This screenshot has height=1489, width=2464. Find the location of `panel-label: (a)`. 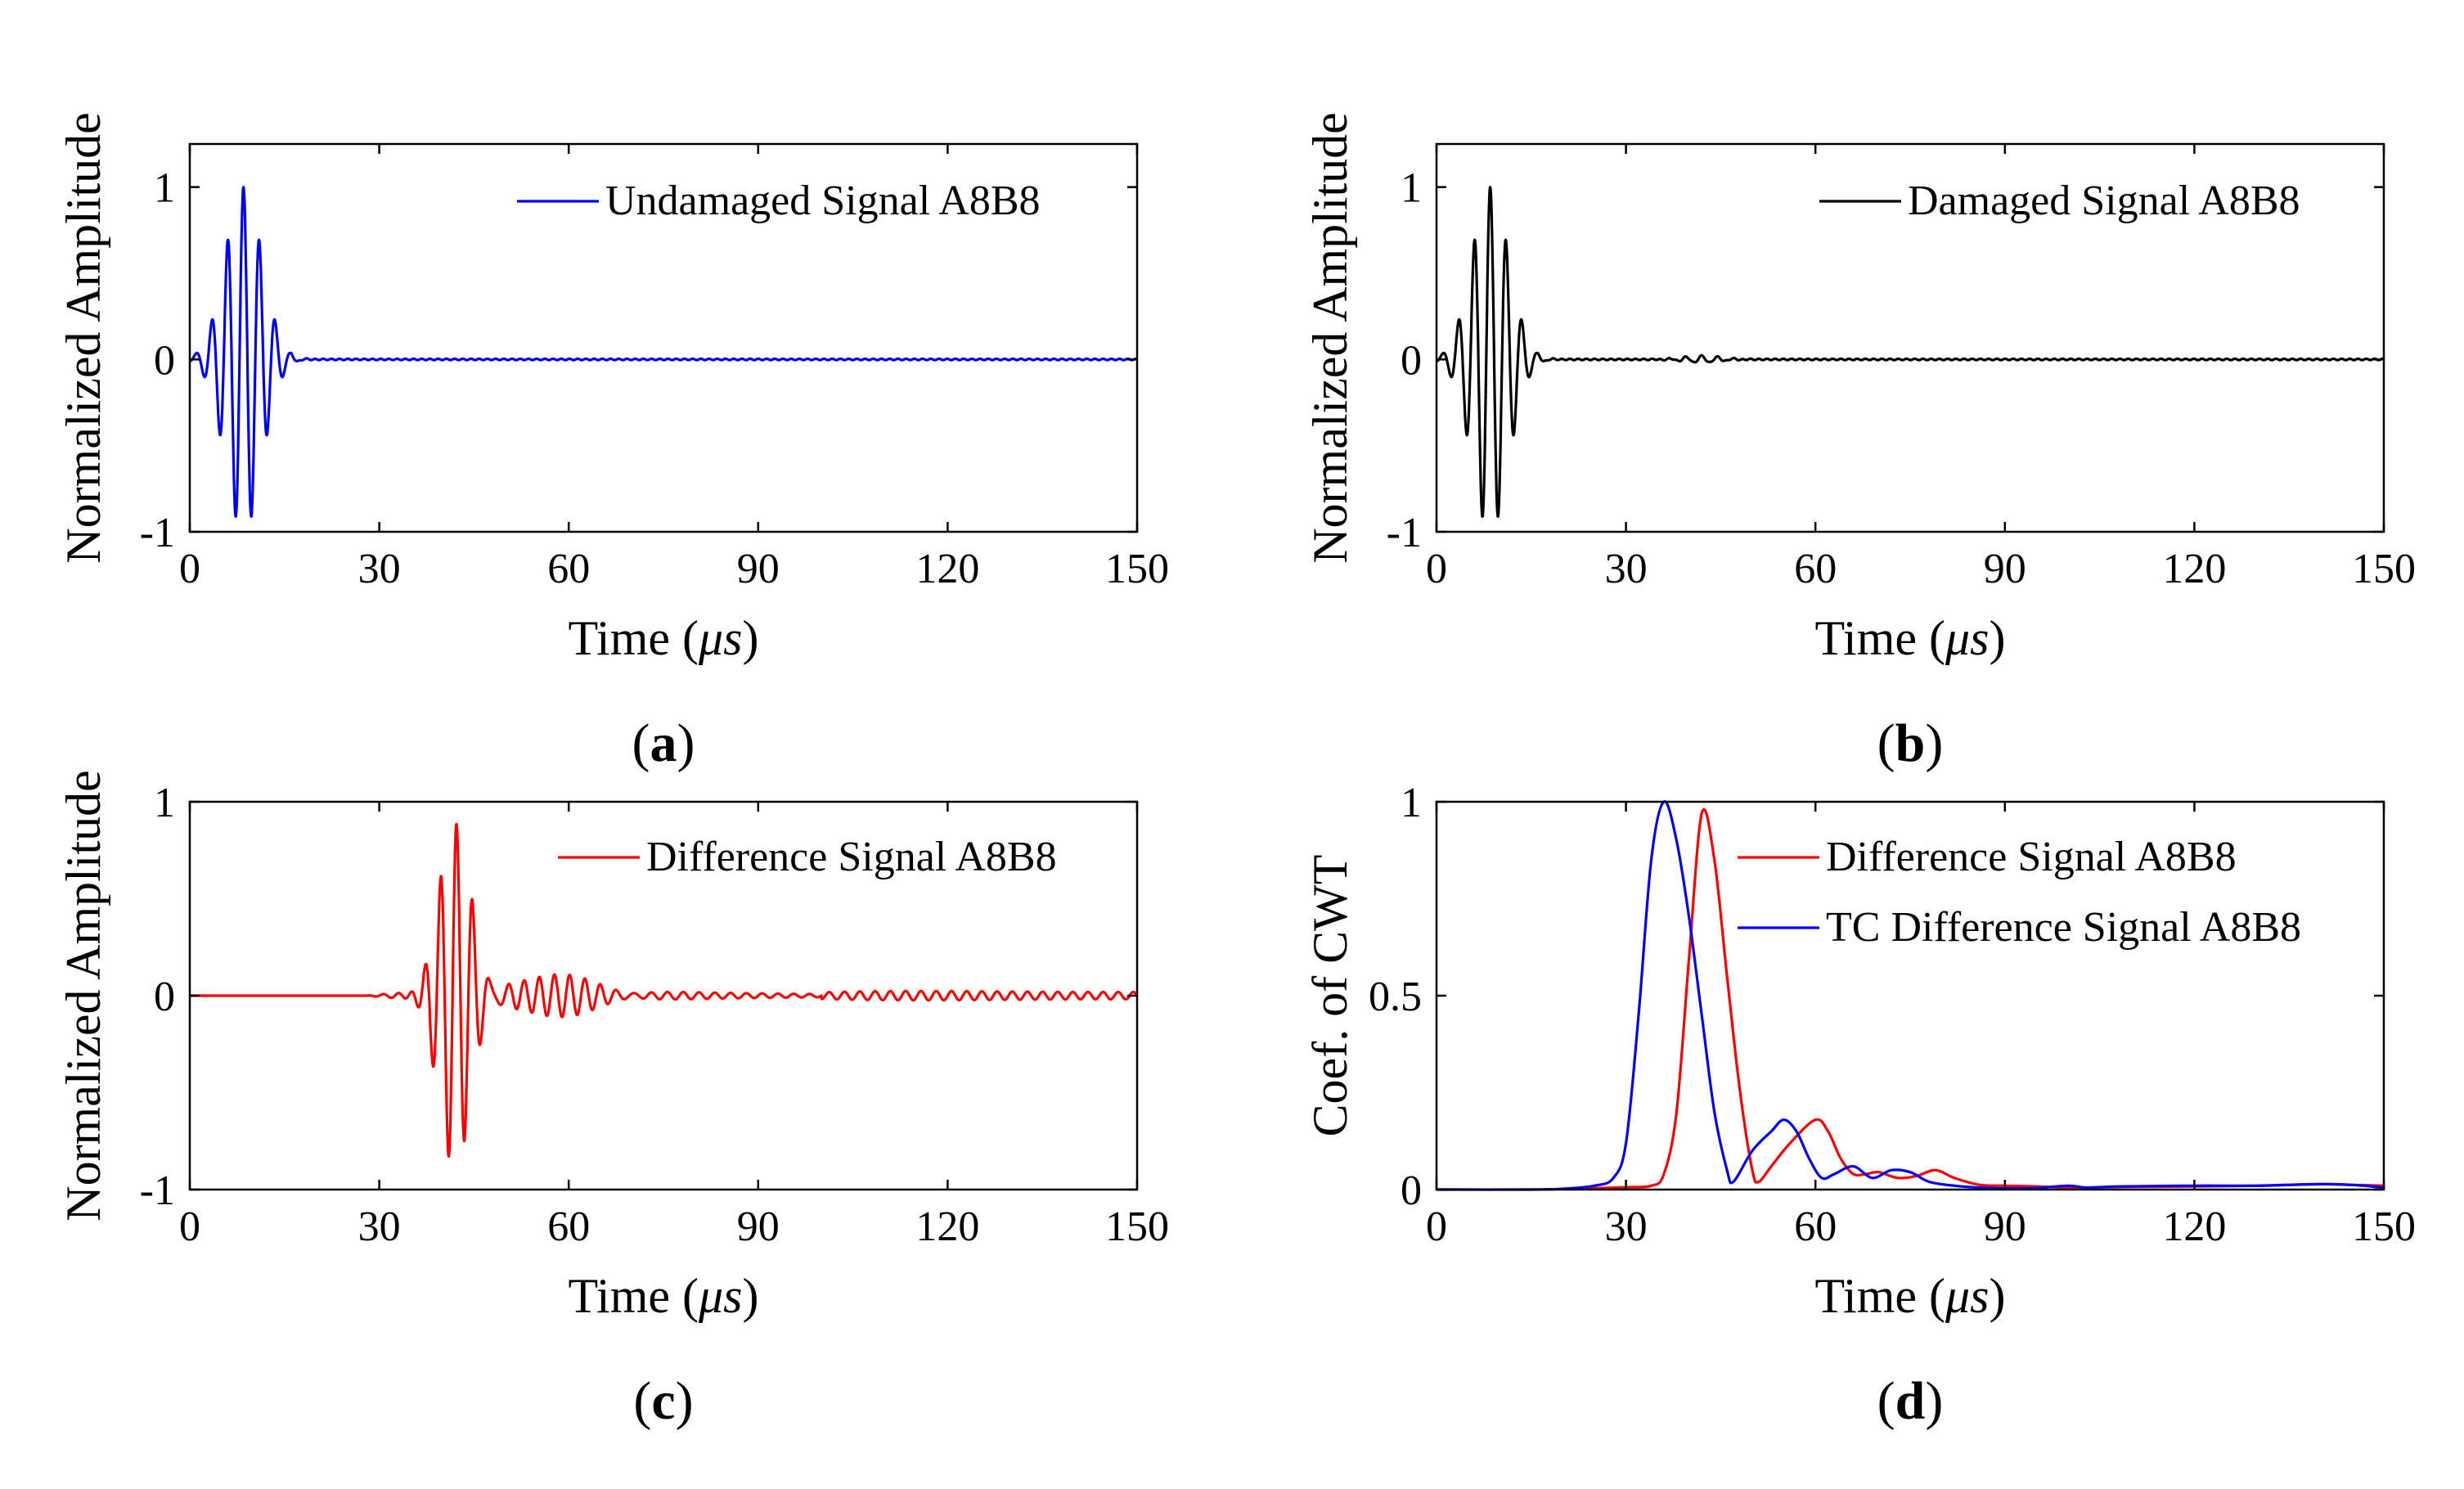

panel-label: (a) is located at coordinates (663, 743).